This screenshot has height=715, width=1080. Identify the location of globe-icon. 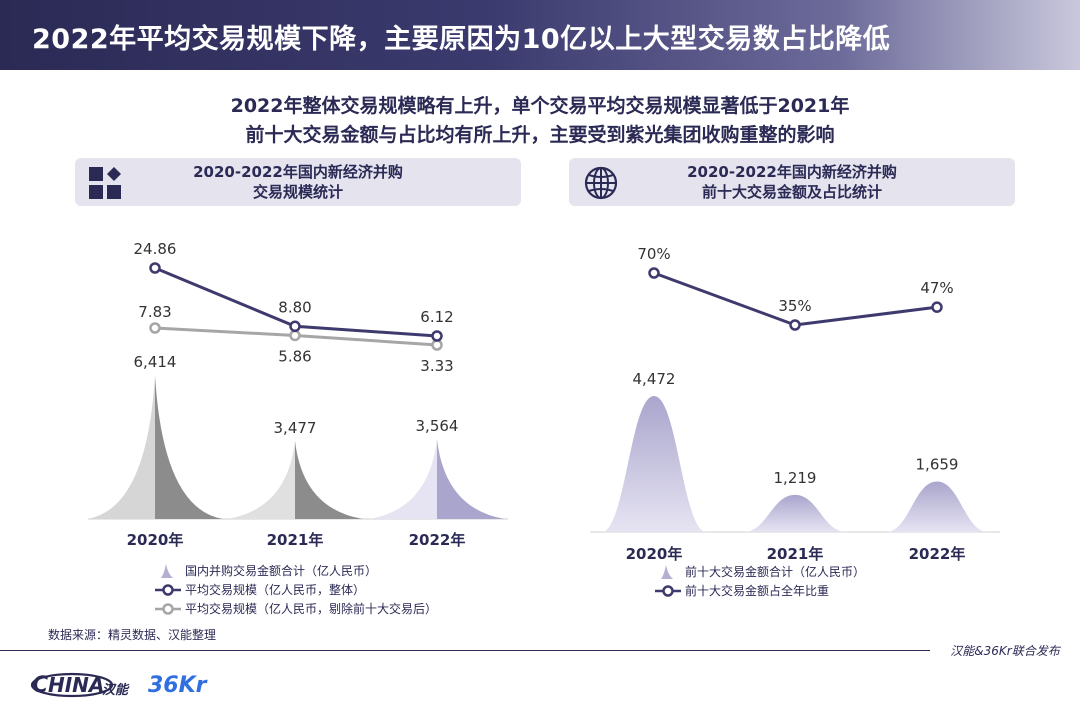
(601, 183).